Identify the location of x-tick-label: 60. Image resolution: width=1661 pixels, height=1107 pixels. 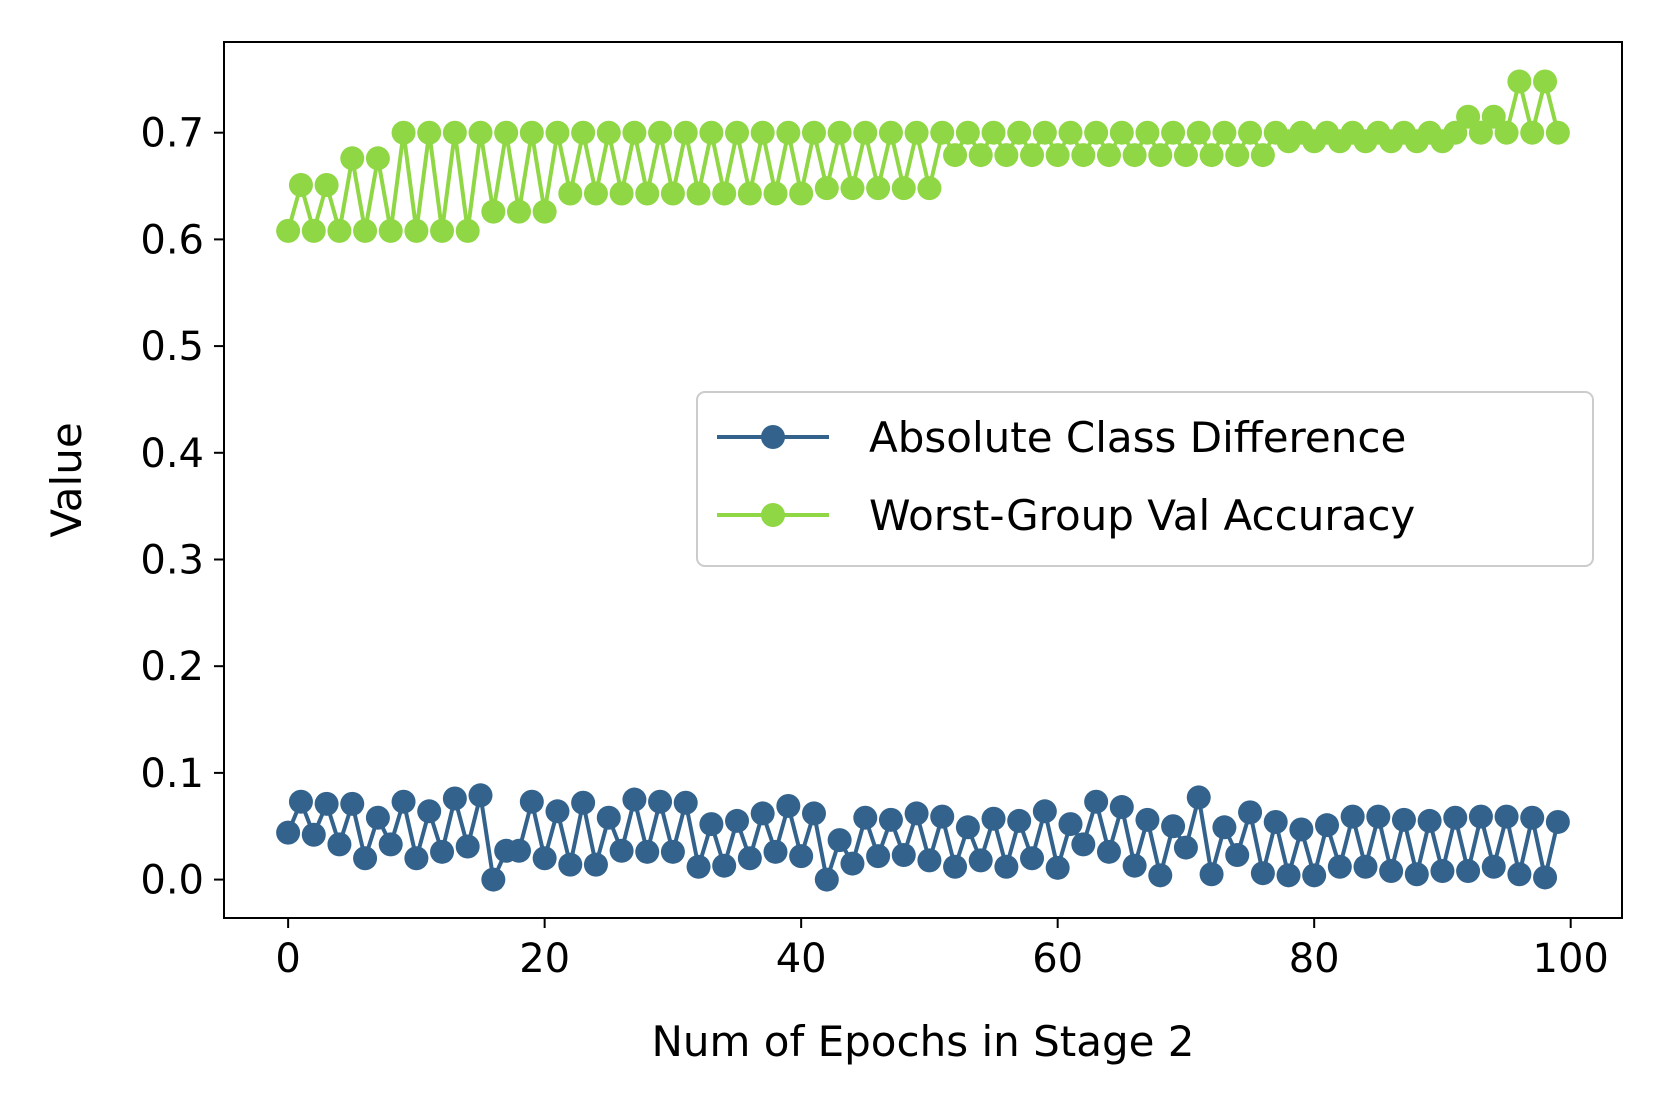
(1057, 959).